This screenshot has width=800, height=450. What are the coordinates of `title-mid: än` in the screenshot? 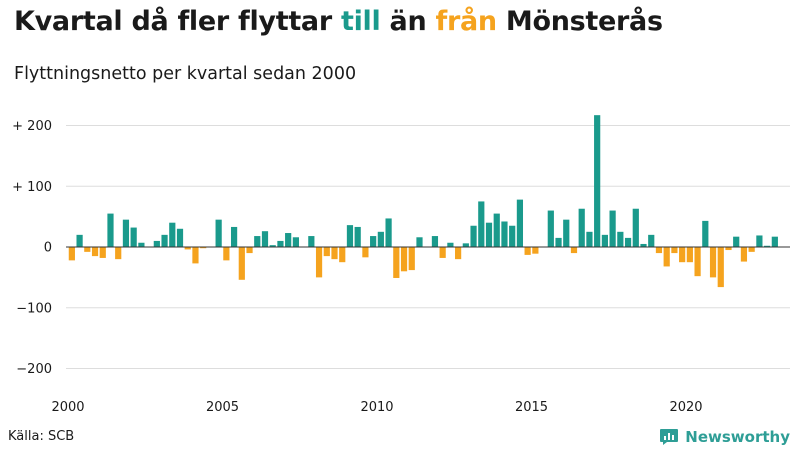 It's located at (408, 21).